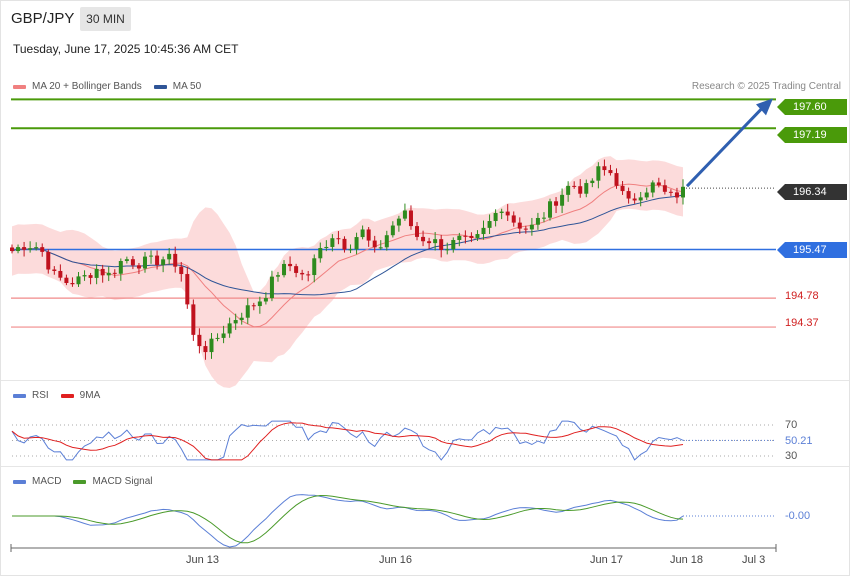 Image resolution: width=850 pixels, height=576 pixels. Describe the element at coordinates (687, 560) in the screenshot. I see `x-label-jun18: Jun 18` at that location.